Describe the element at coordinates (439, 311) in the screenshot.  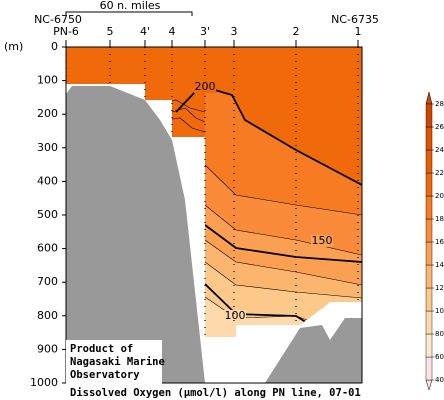
I see `colorbar-label: 100` at that location.